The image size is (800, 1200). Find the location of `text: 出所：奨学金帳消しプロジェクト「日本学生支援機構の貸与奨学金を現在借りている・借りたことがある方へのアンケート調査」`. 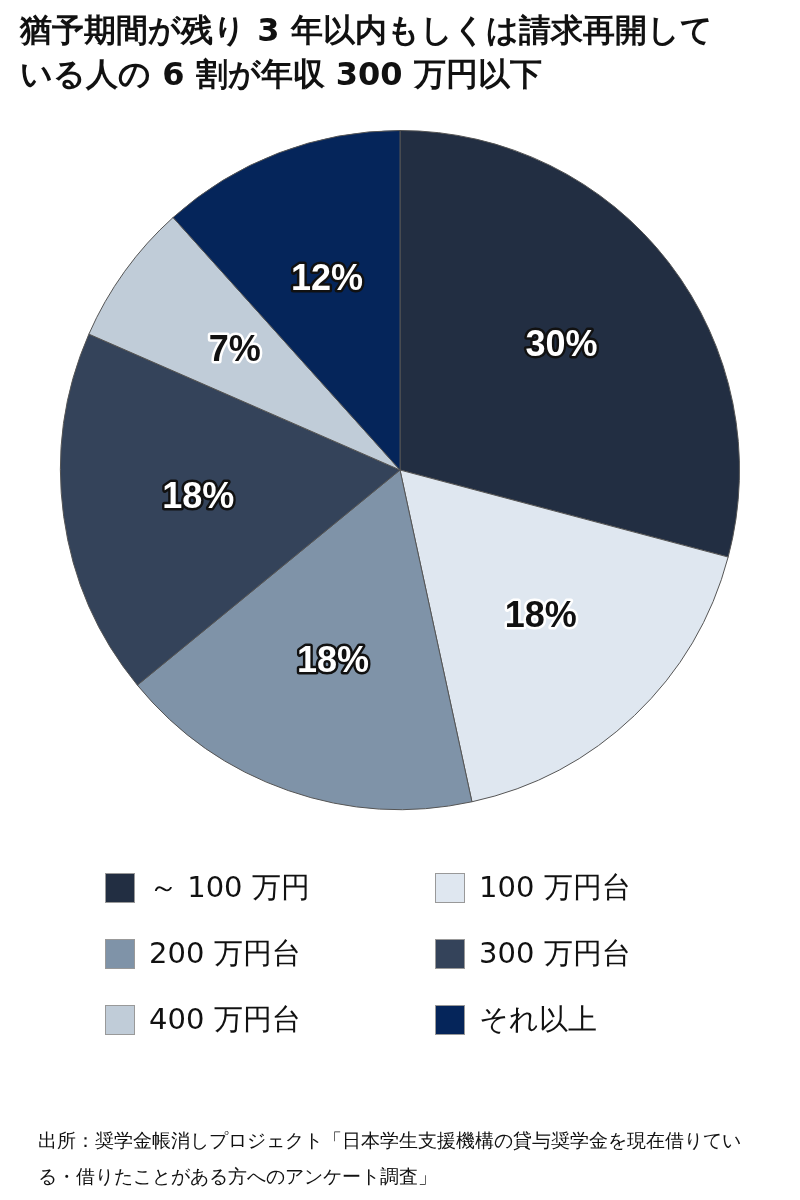

text: 出所：奨学金帳消しプロジェクト「日本学生支援機構の貸与奨学金を現在借りている・借りたことがある方へのアンケート調査」 is located at coordinates (390, 1158).